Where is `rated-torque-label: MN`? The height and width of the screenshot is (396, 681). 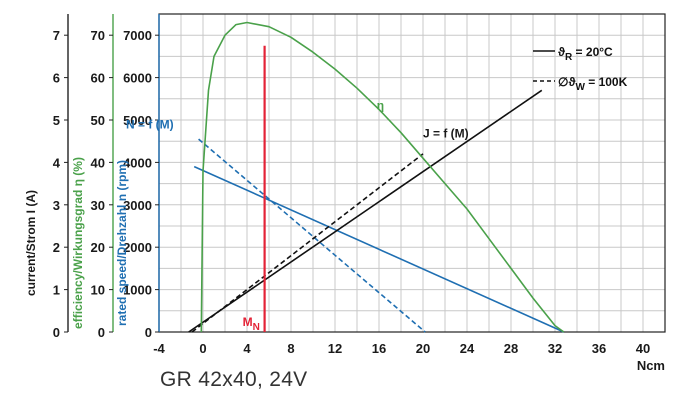
rated-torque-label: MN is located at coordinates (251, 324).